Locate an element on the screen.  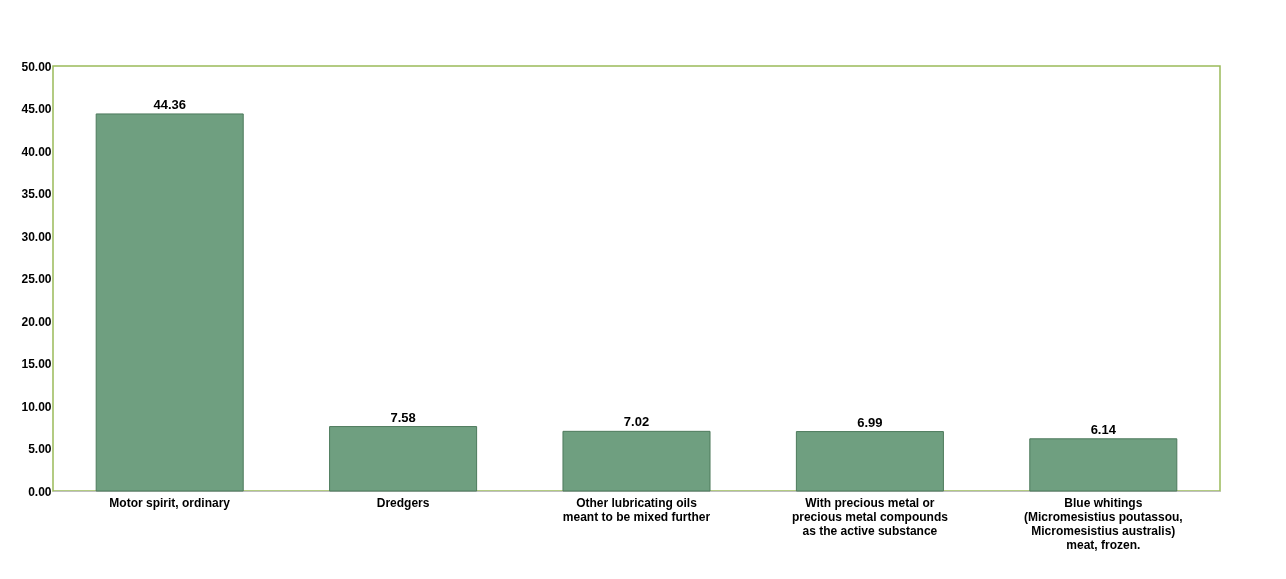
y-tick-label: 15.00 is located at coordinates (36, 364).